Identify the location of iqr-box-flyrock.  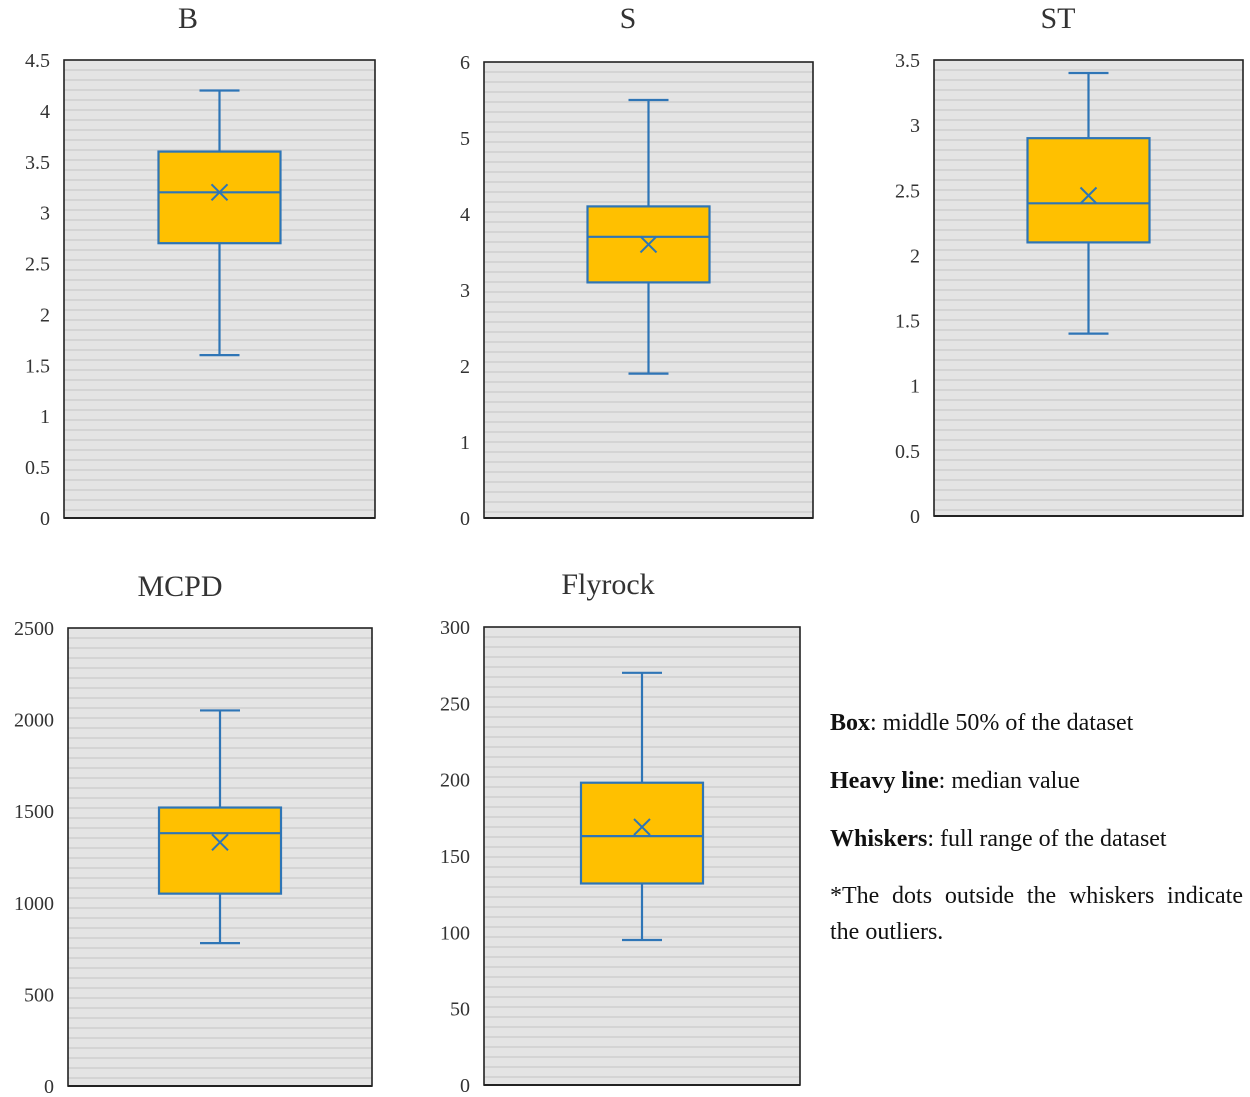
(642, 833).